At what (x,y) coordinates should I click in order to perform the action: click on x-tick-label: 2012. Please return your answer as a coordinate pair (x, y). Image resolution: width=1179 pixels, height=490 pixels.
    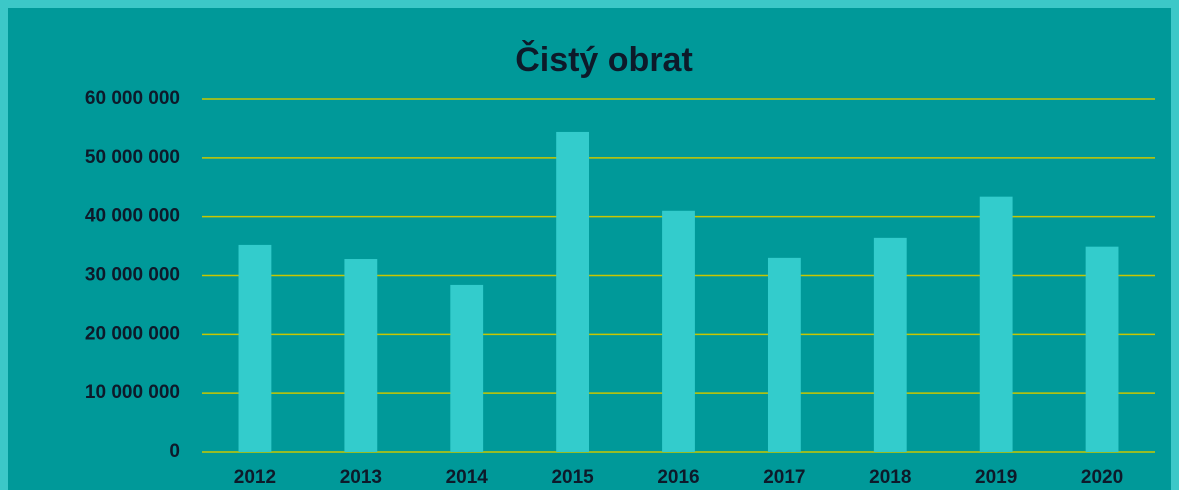
    Looking at the image, I should click on (255, 477).